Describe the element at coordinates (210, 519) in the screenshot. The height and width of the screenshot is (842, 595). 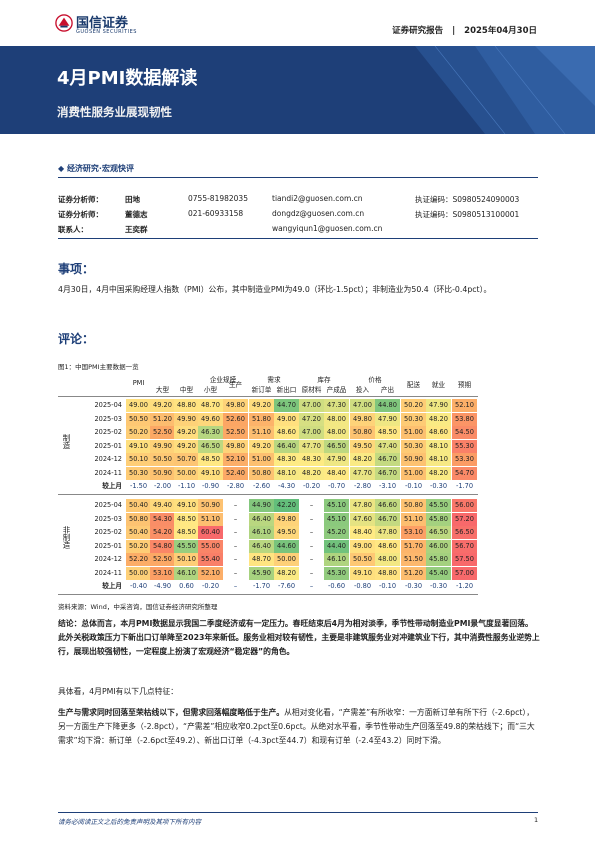
I see `table-cell: 51.10` at that location.